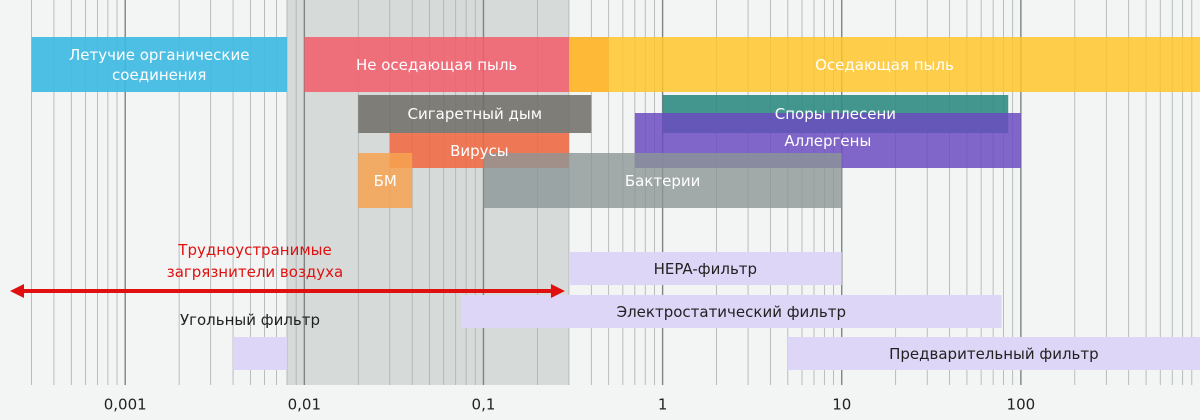 This screenshot has width=1200, height=420. What do you see at coordinates (479, 150) in the screenshot?
I see `bar-label: Вирусы` at bounding box center [479, 150].